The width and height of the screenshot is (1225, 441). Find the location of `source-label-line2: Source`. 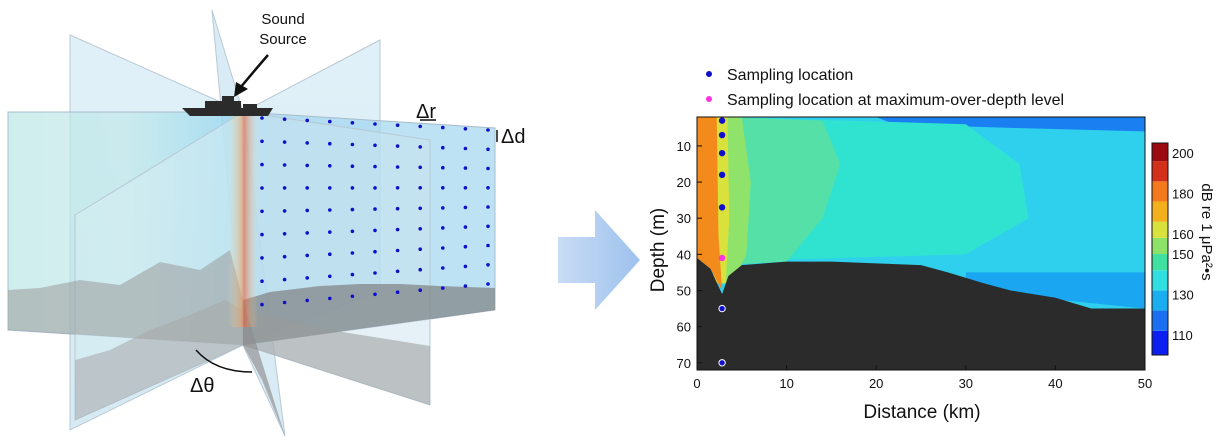

source-label-line2: Source is located at coordinates (283, 39).